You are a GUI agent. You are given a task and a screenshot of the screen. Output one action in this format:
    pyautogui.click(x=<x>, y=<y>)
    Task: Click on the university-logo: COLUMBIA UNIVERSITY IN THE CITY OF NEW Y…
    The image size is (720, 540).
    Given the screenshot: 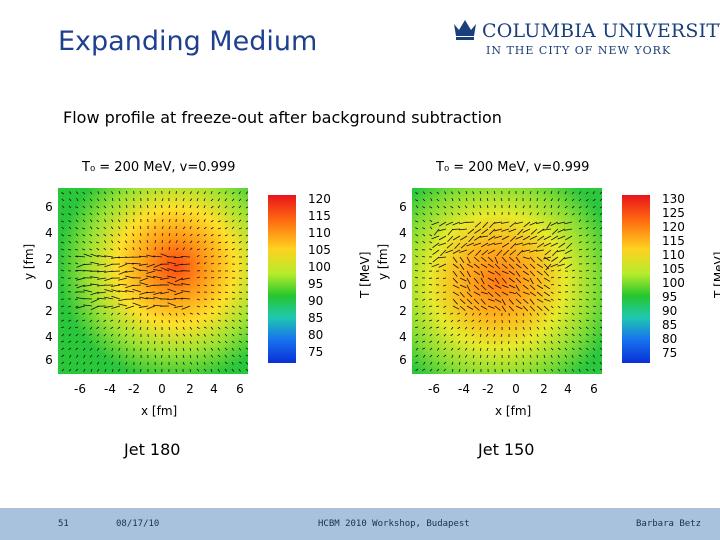 What is the action you would take?
    pyautogui.click(x=586, y=39)
    